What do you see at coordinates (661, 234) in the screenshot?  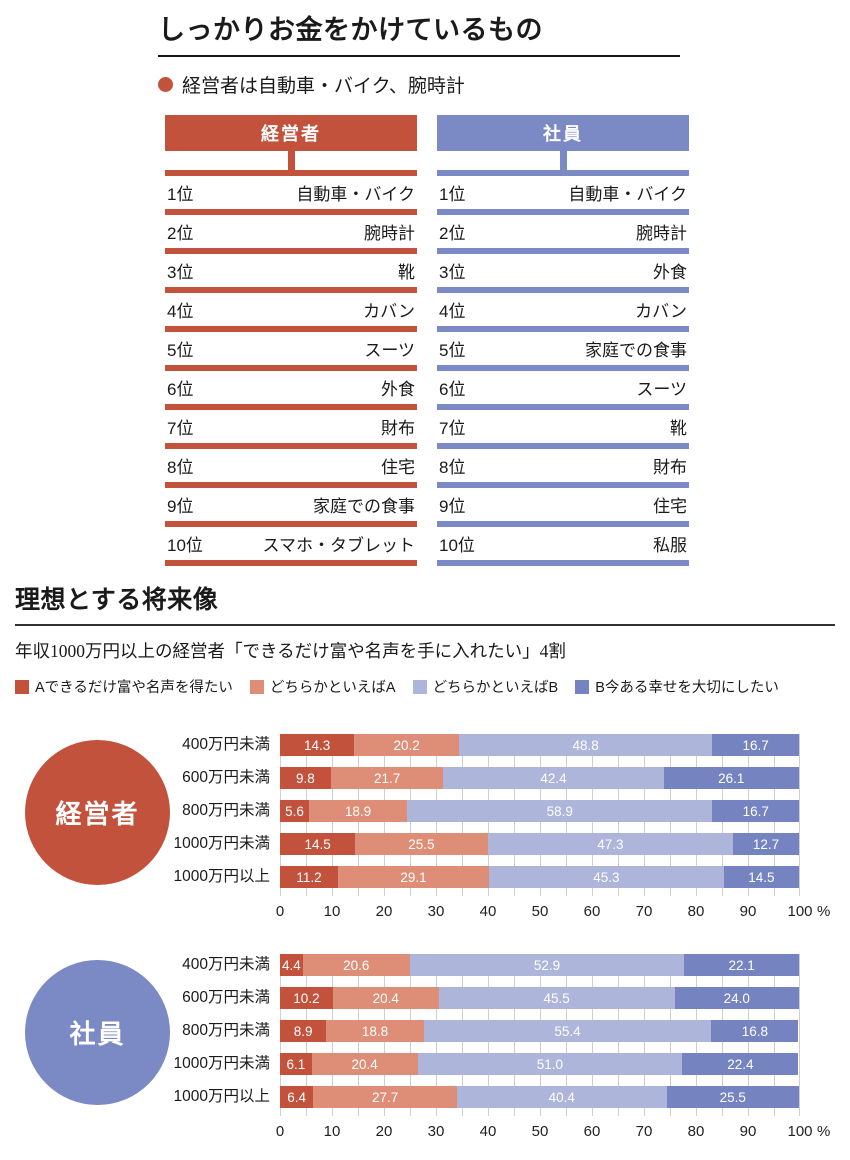 I see `item-cell: 腕時計` at bounding box center [661, 234].